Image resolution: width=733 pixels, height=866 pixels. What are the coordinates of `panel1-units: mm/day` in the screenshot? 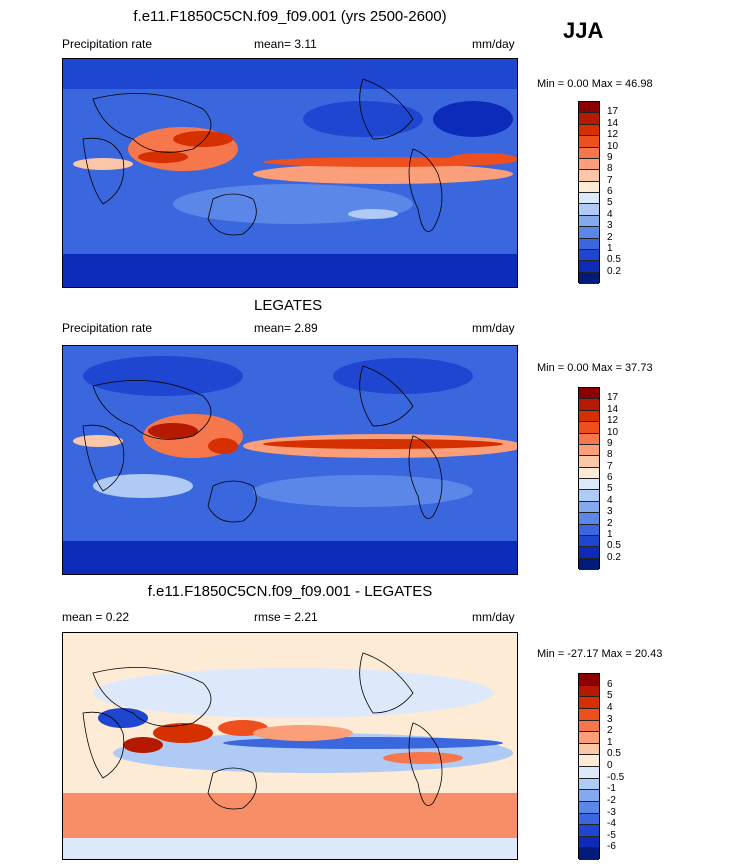 It's located at (493, 44).